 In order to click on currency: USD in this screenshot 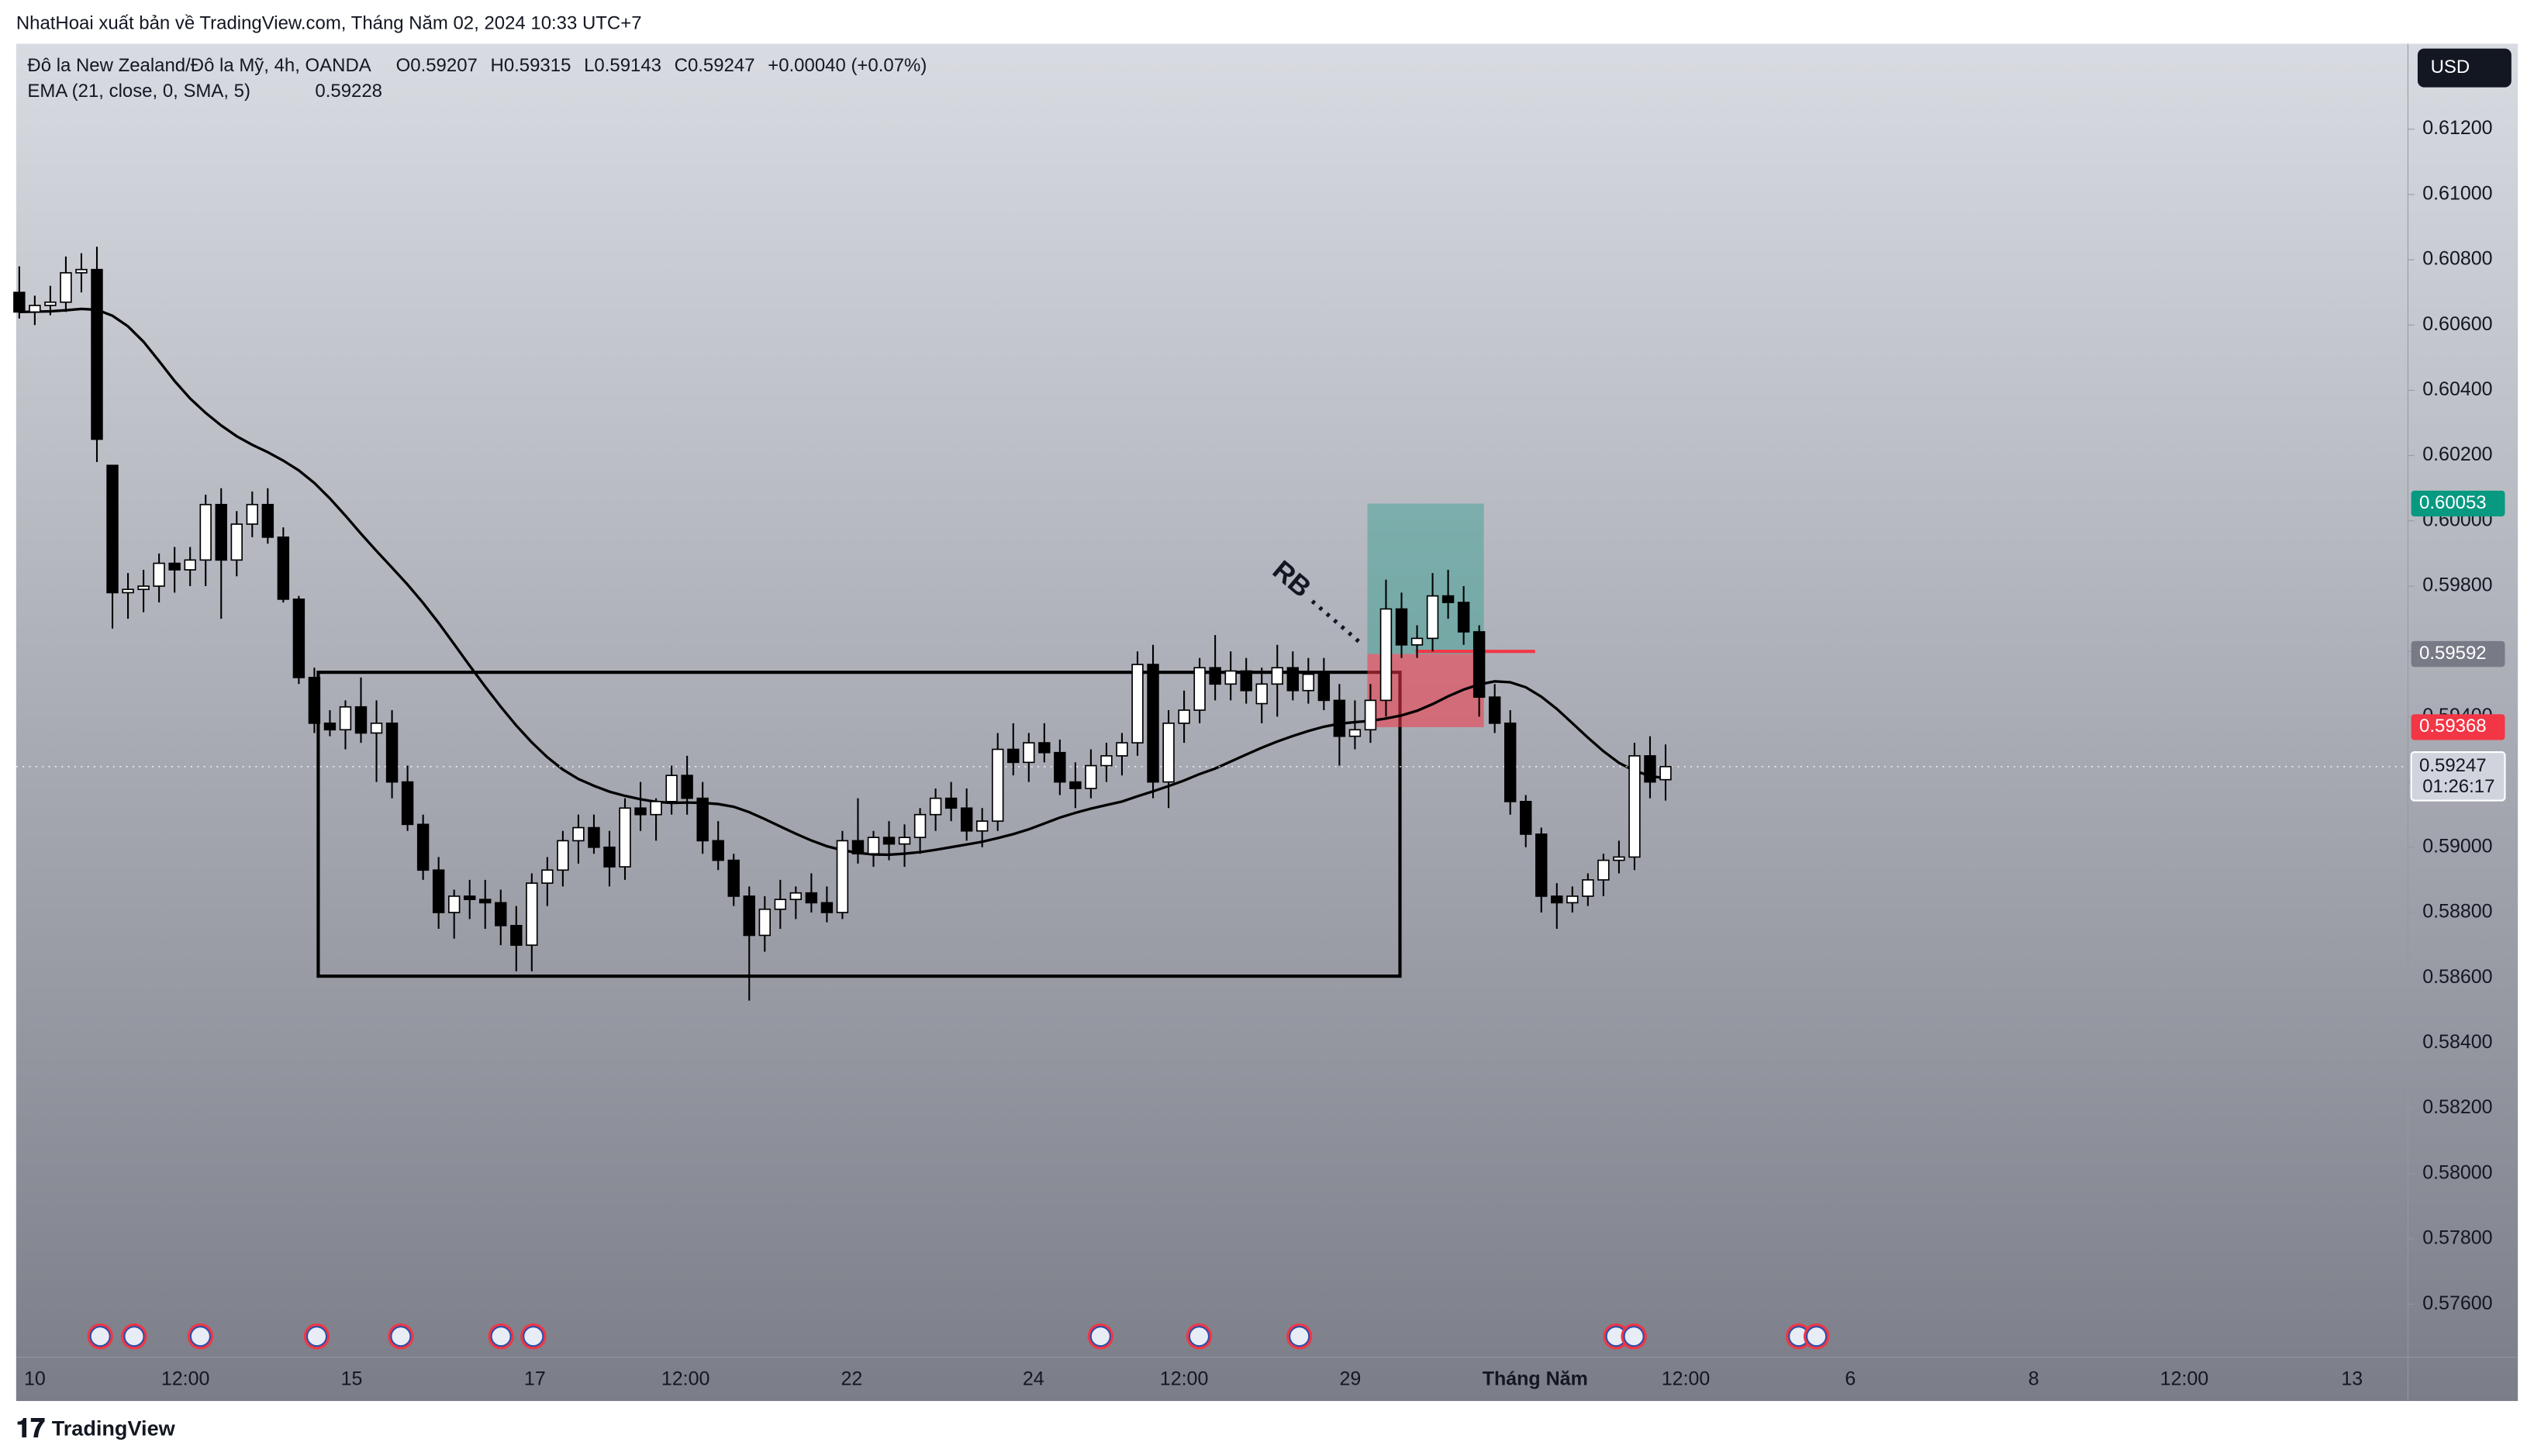, I will do `click(2450, 68)`.